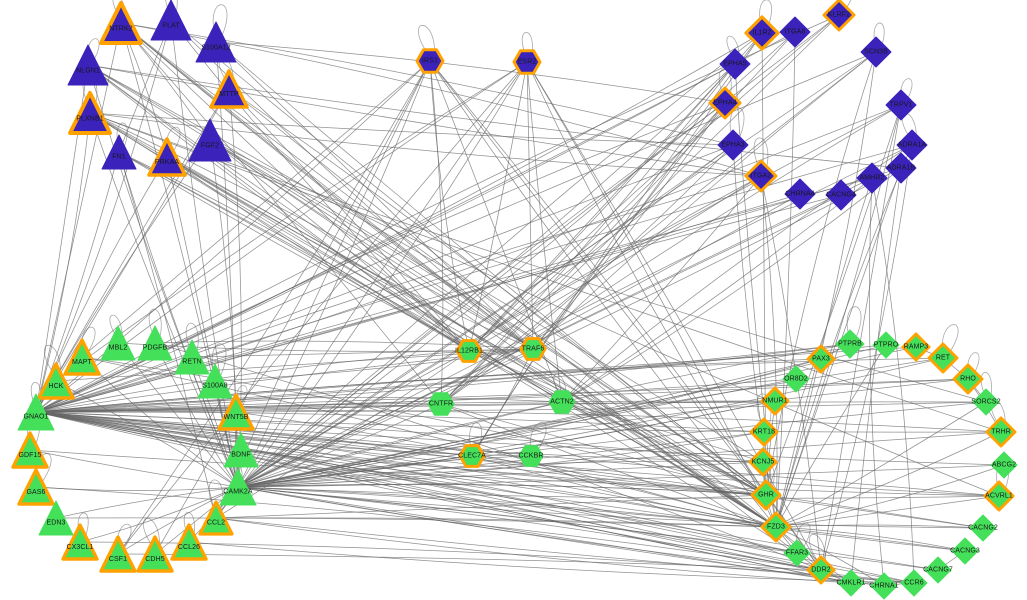 The height and width of the screenshot is (600, 1027). I want to click on graph-node-clec7a: CLEC7A, so click(472, 456).